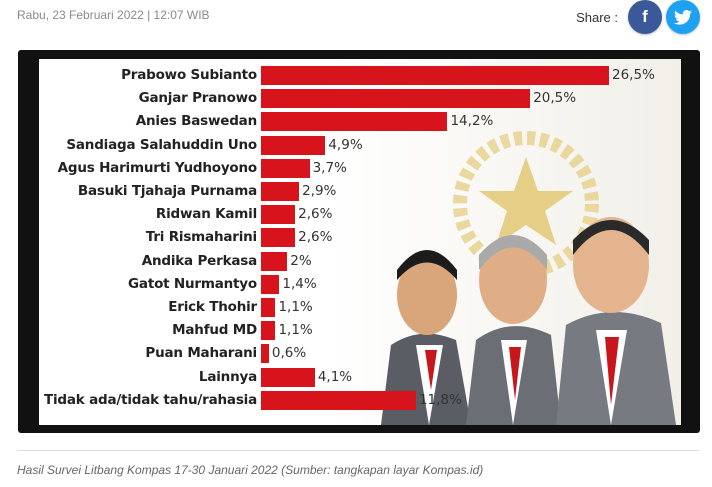 The height and width of the screenshot is (487, 712). I want to click on category-label: Andika Perkasa, so click(199, 260).